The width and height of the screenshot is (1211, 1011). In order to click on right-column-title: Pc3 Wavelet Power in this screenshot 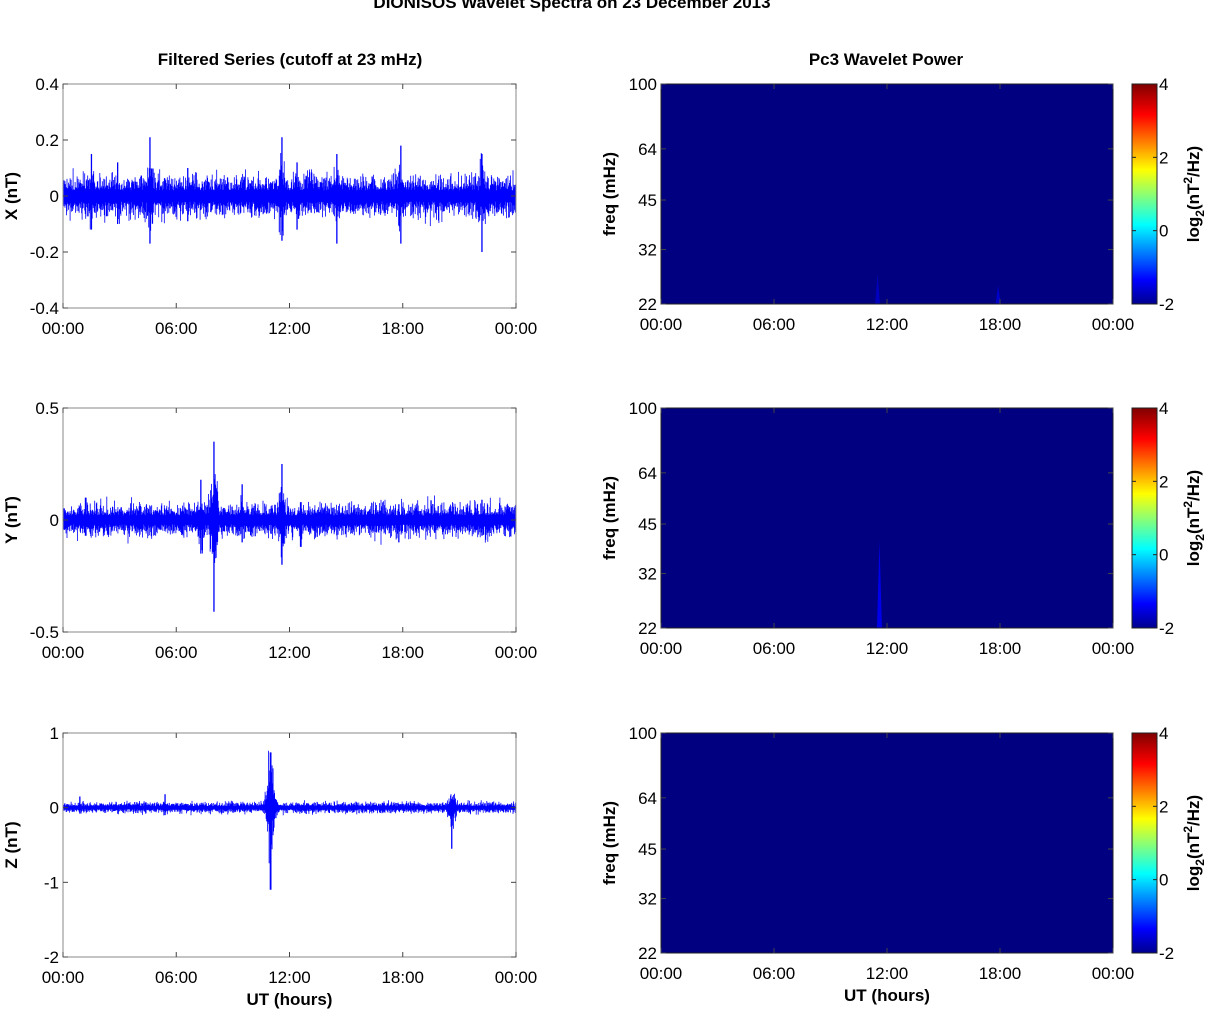, I will do `click(886, 59)`.